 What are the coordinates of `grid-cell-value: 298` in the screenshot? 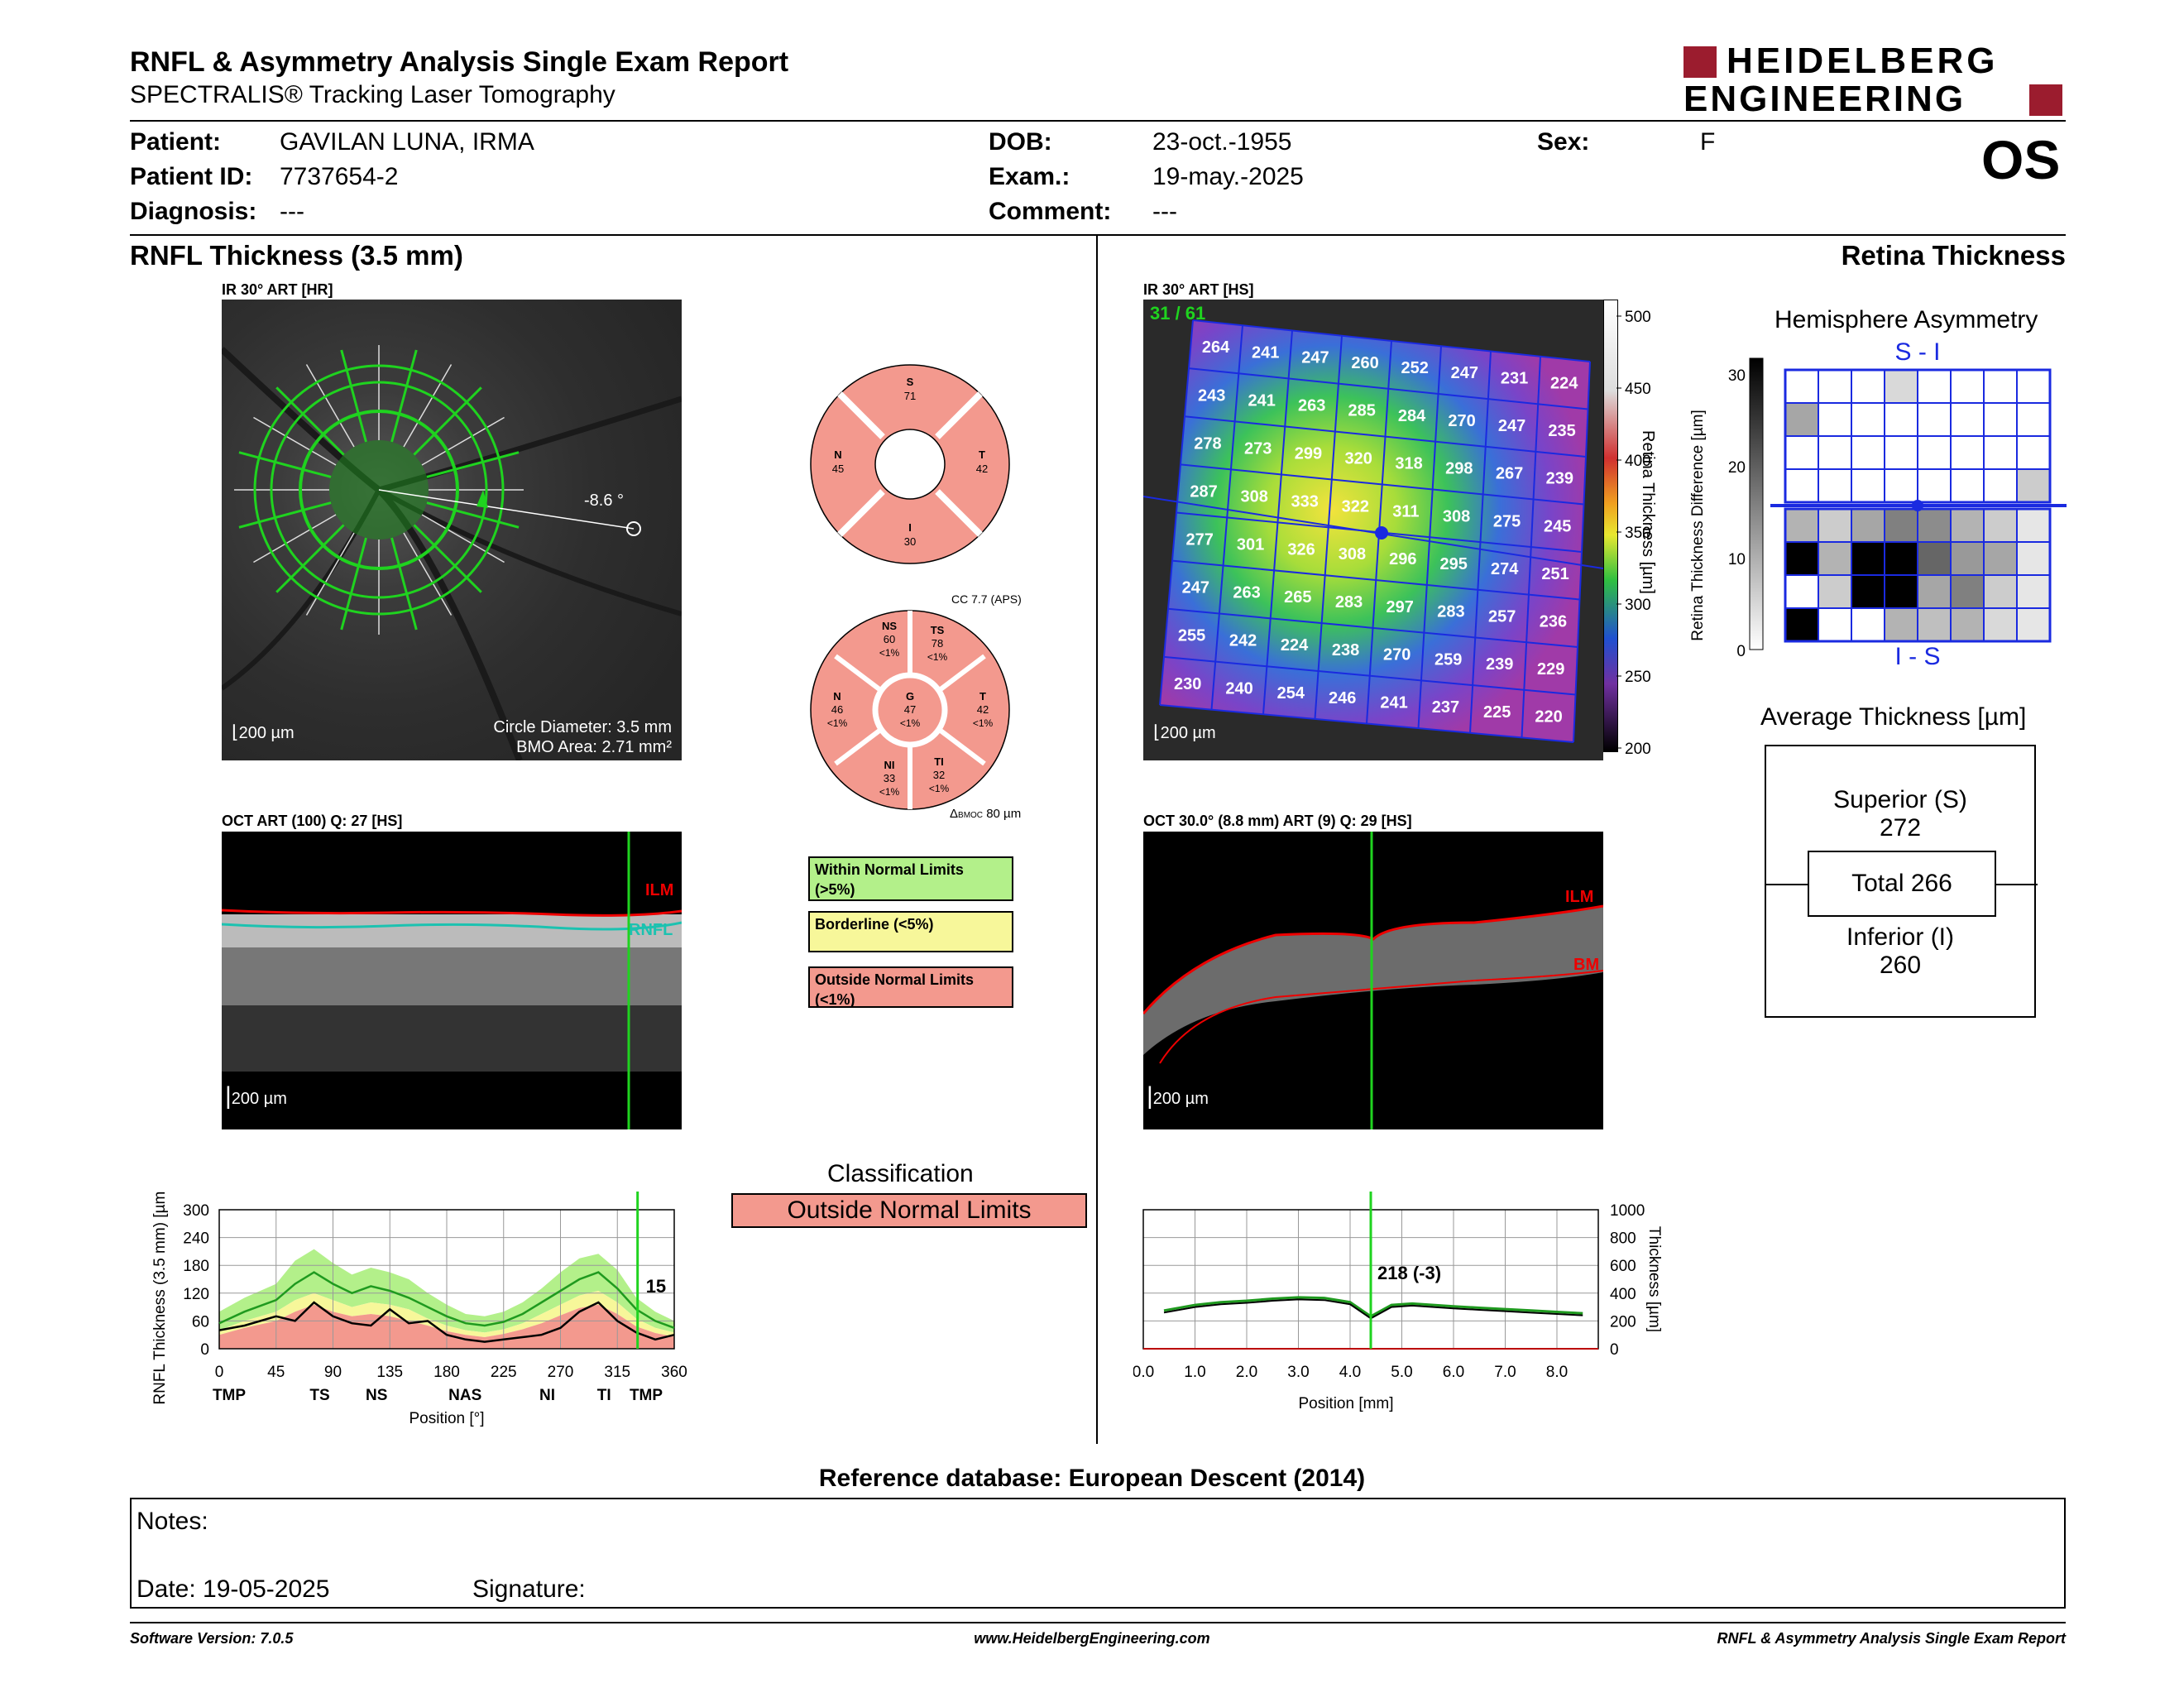 It's located at (1459, 469).